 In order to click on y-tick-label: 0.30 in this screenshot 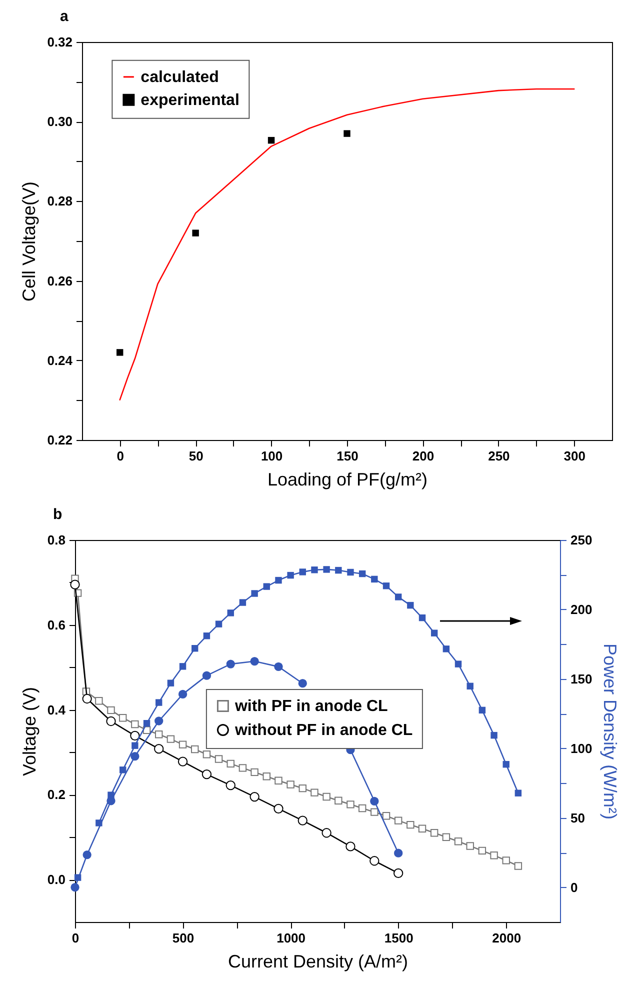, I will do `click(59, 122)`.